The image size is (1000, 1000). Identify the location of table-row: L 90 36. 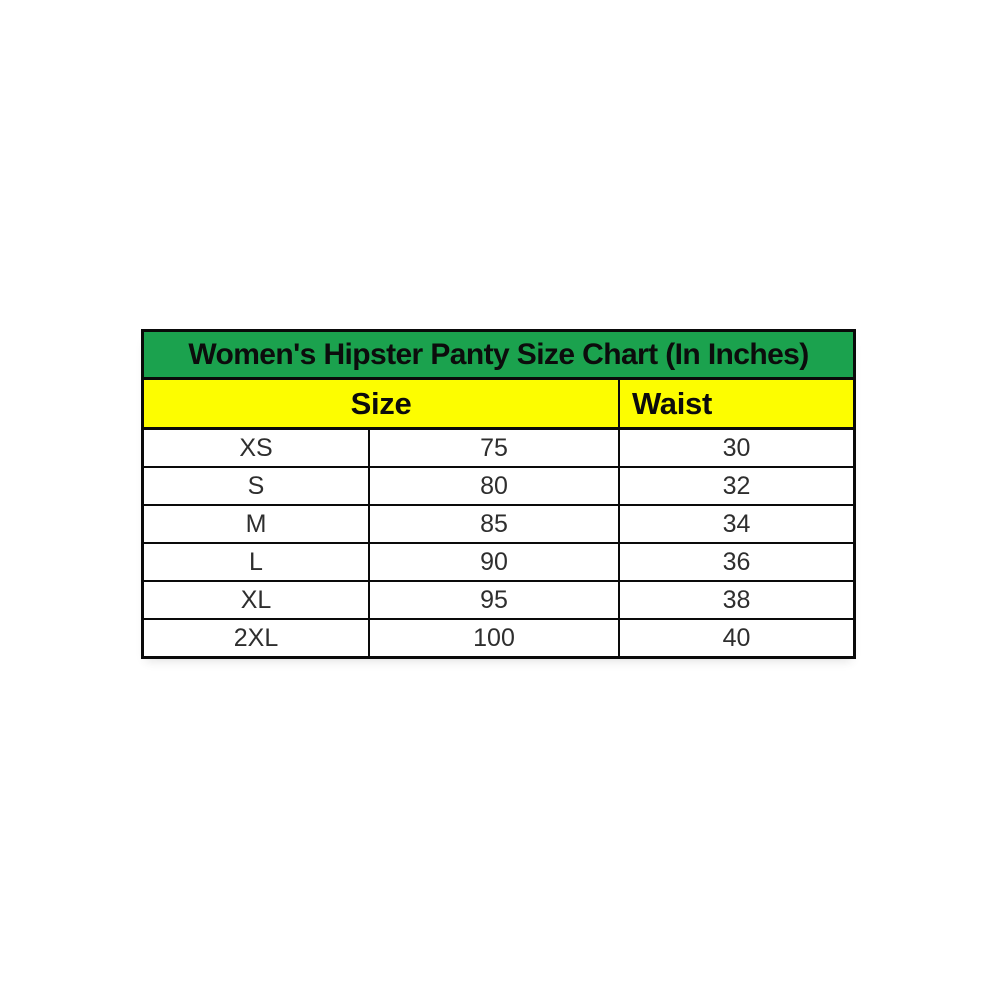
(498, 563).